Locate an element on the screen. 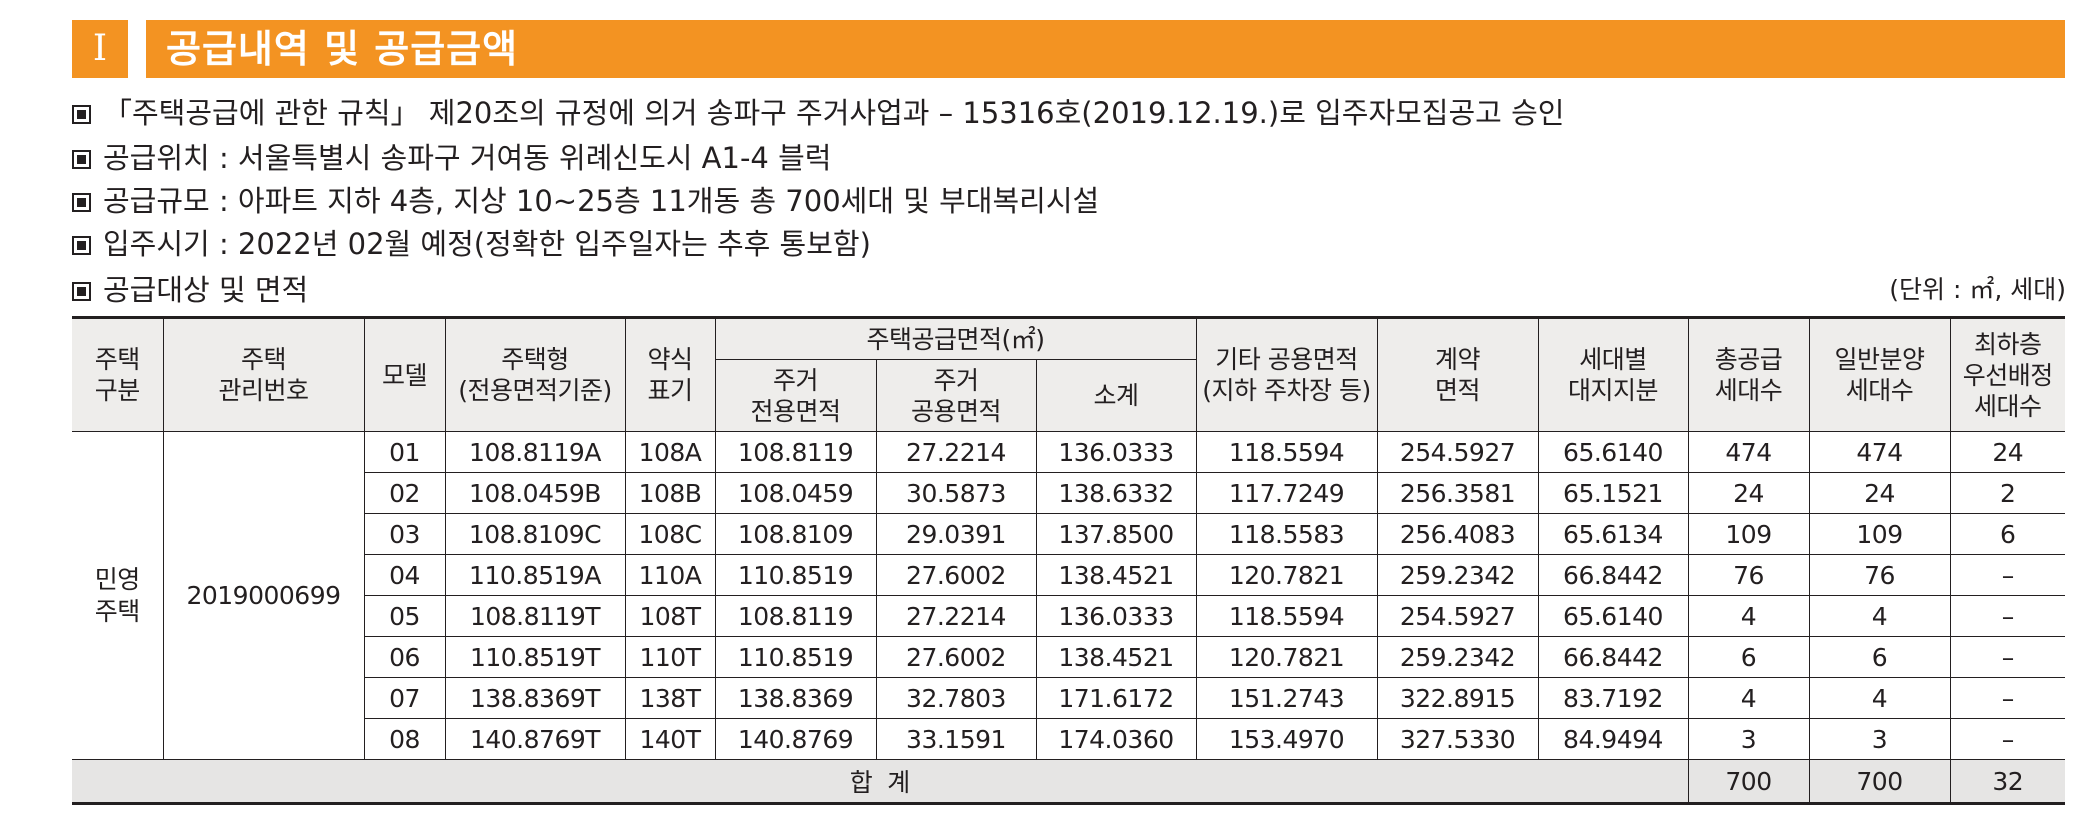  cell-other-common: 117.7249 is located at coordinates (1286, 493).